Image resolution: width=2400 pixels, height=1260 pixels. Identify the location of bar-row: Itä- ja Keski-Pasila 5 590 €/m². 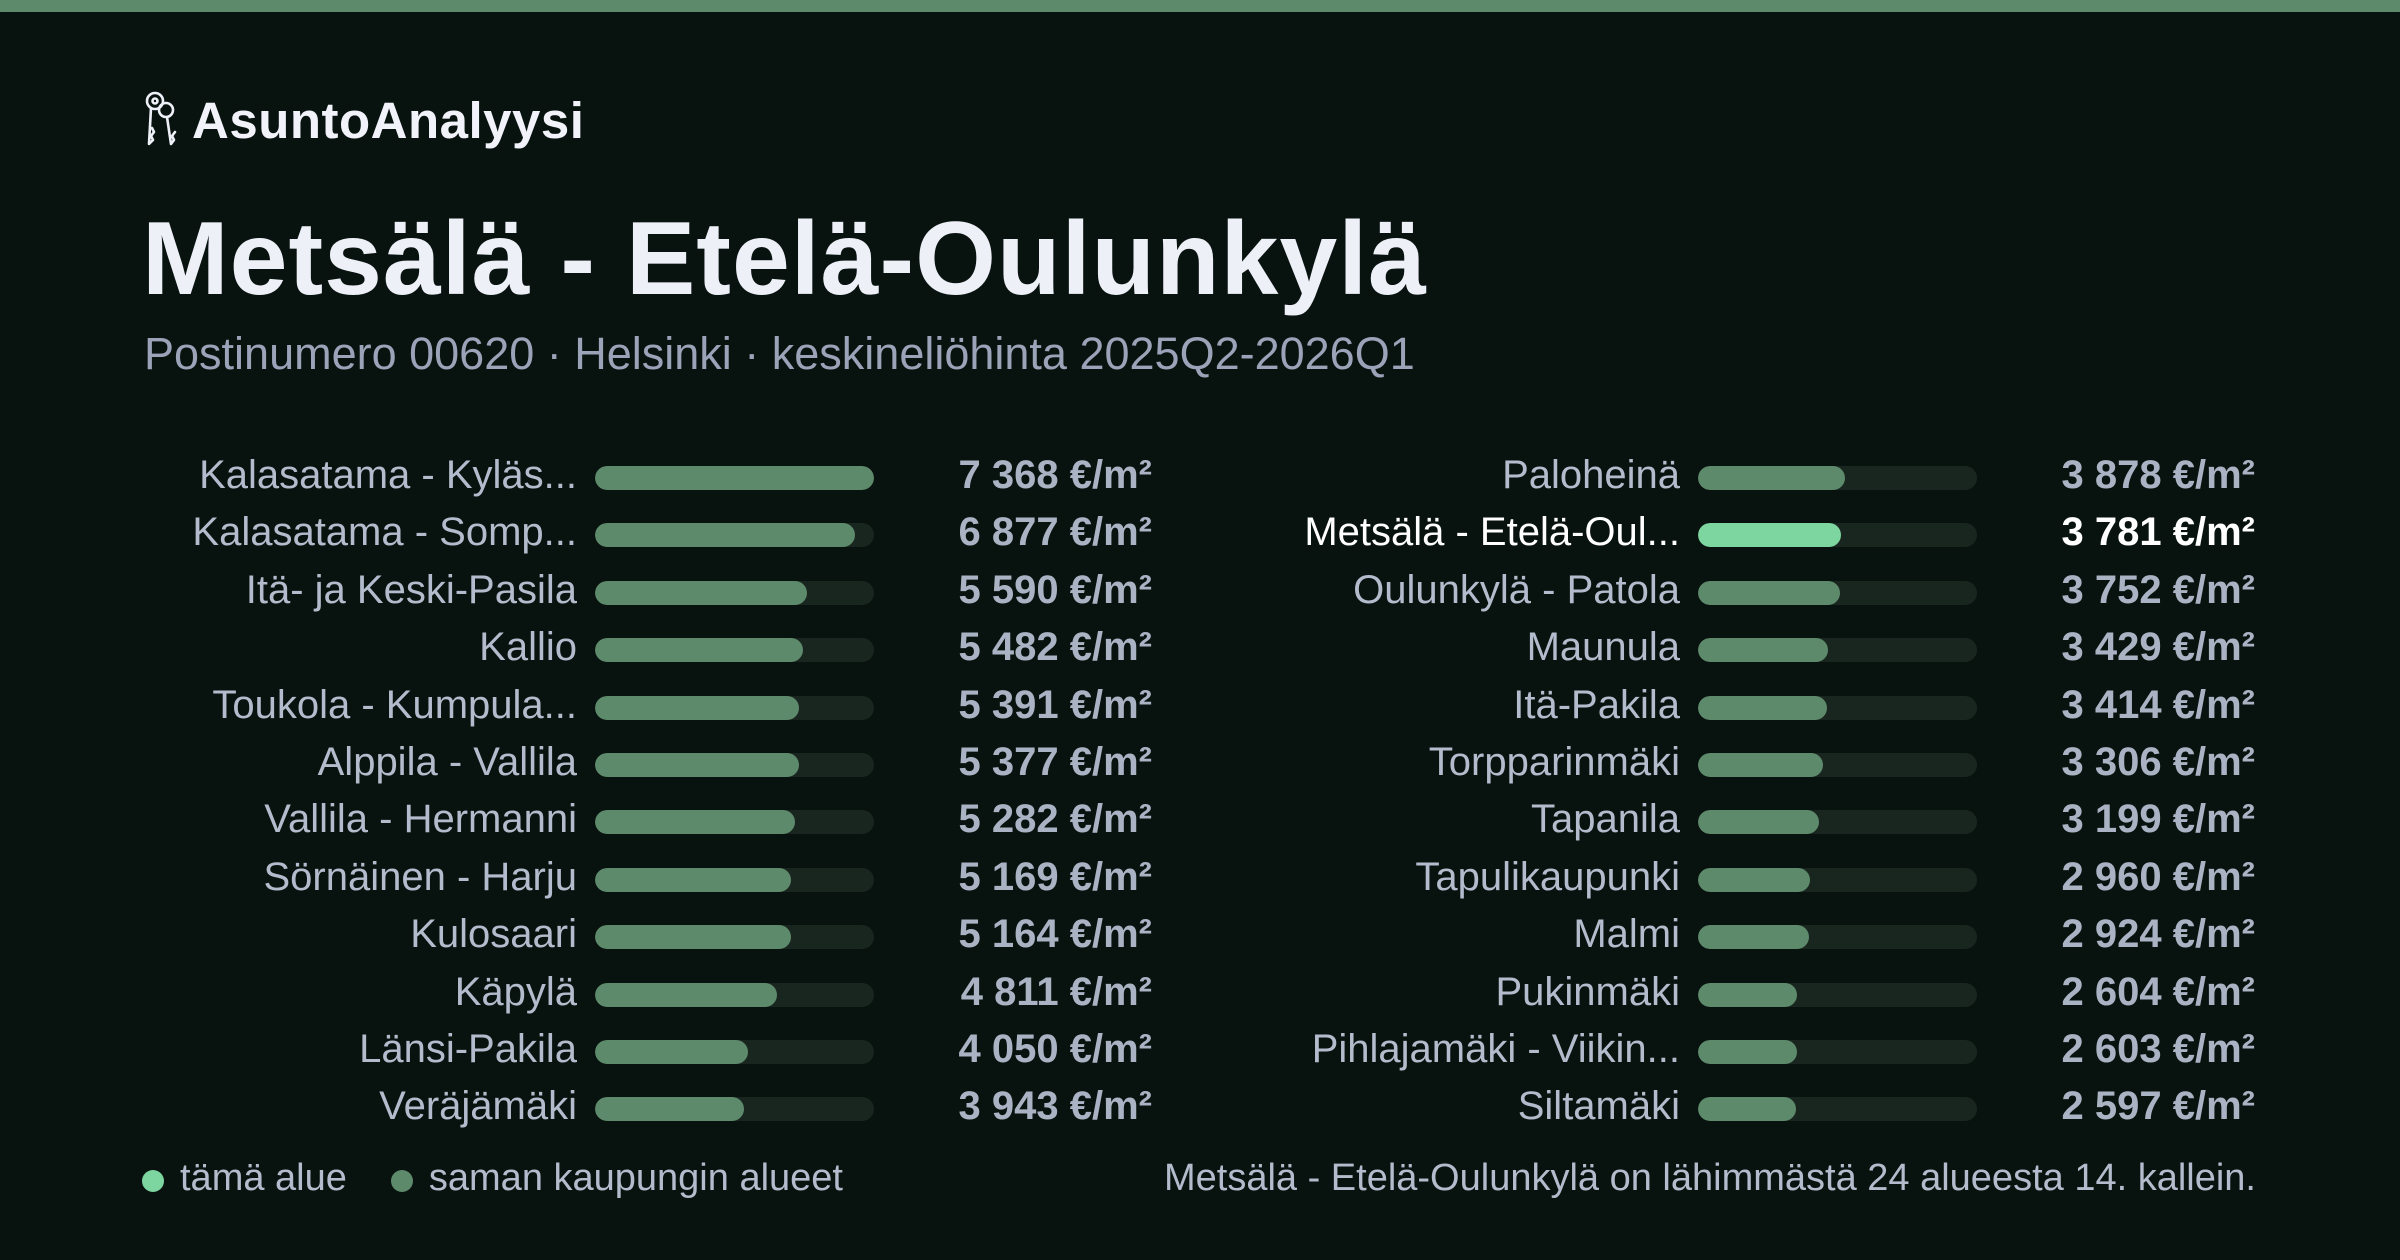
(647, 590).